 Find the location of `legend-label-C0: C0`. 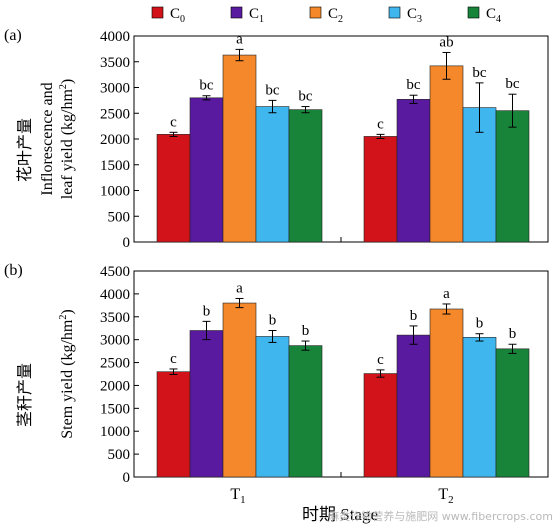

legend-label-C0: C0 is located at coordinates (177, 15).